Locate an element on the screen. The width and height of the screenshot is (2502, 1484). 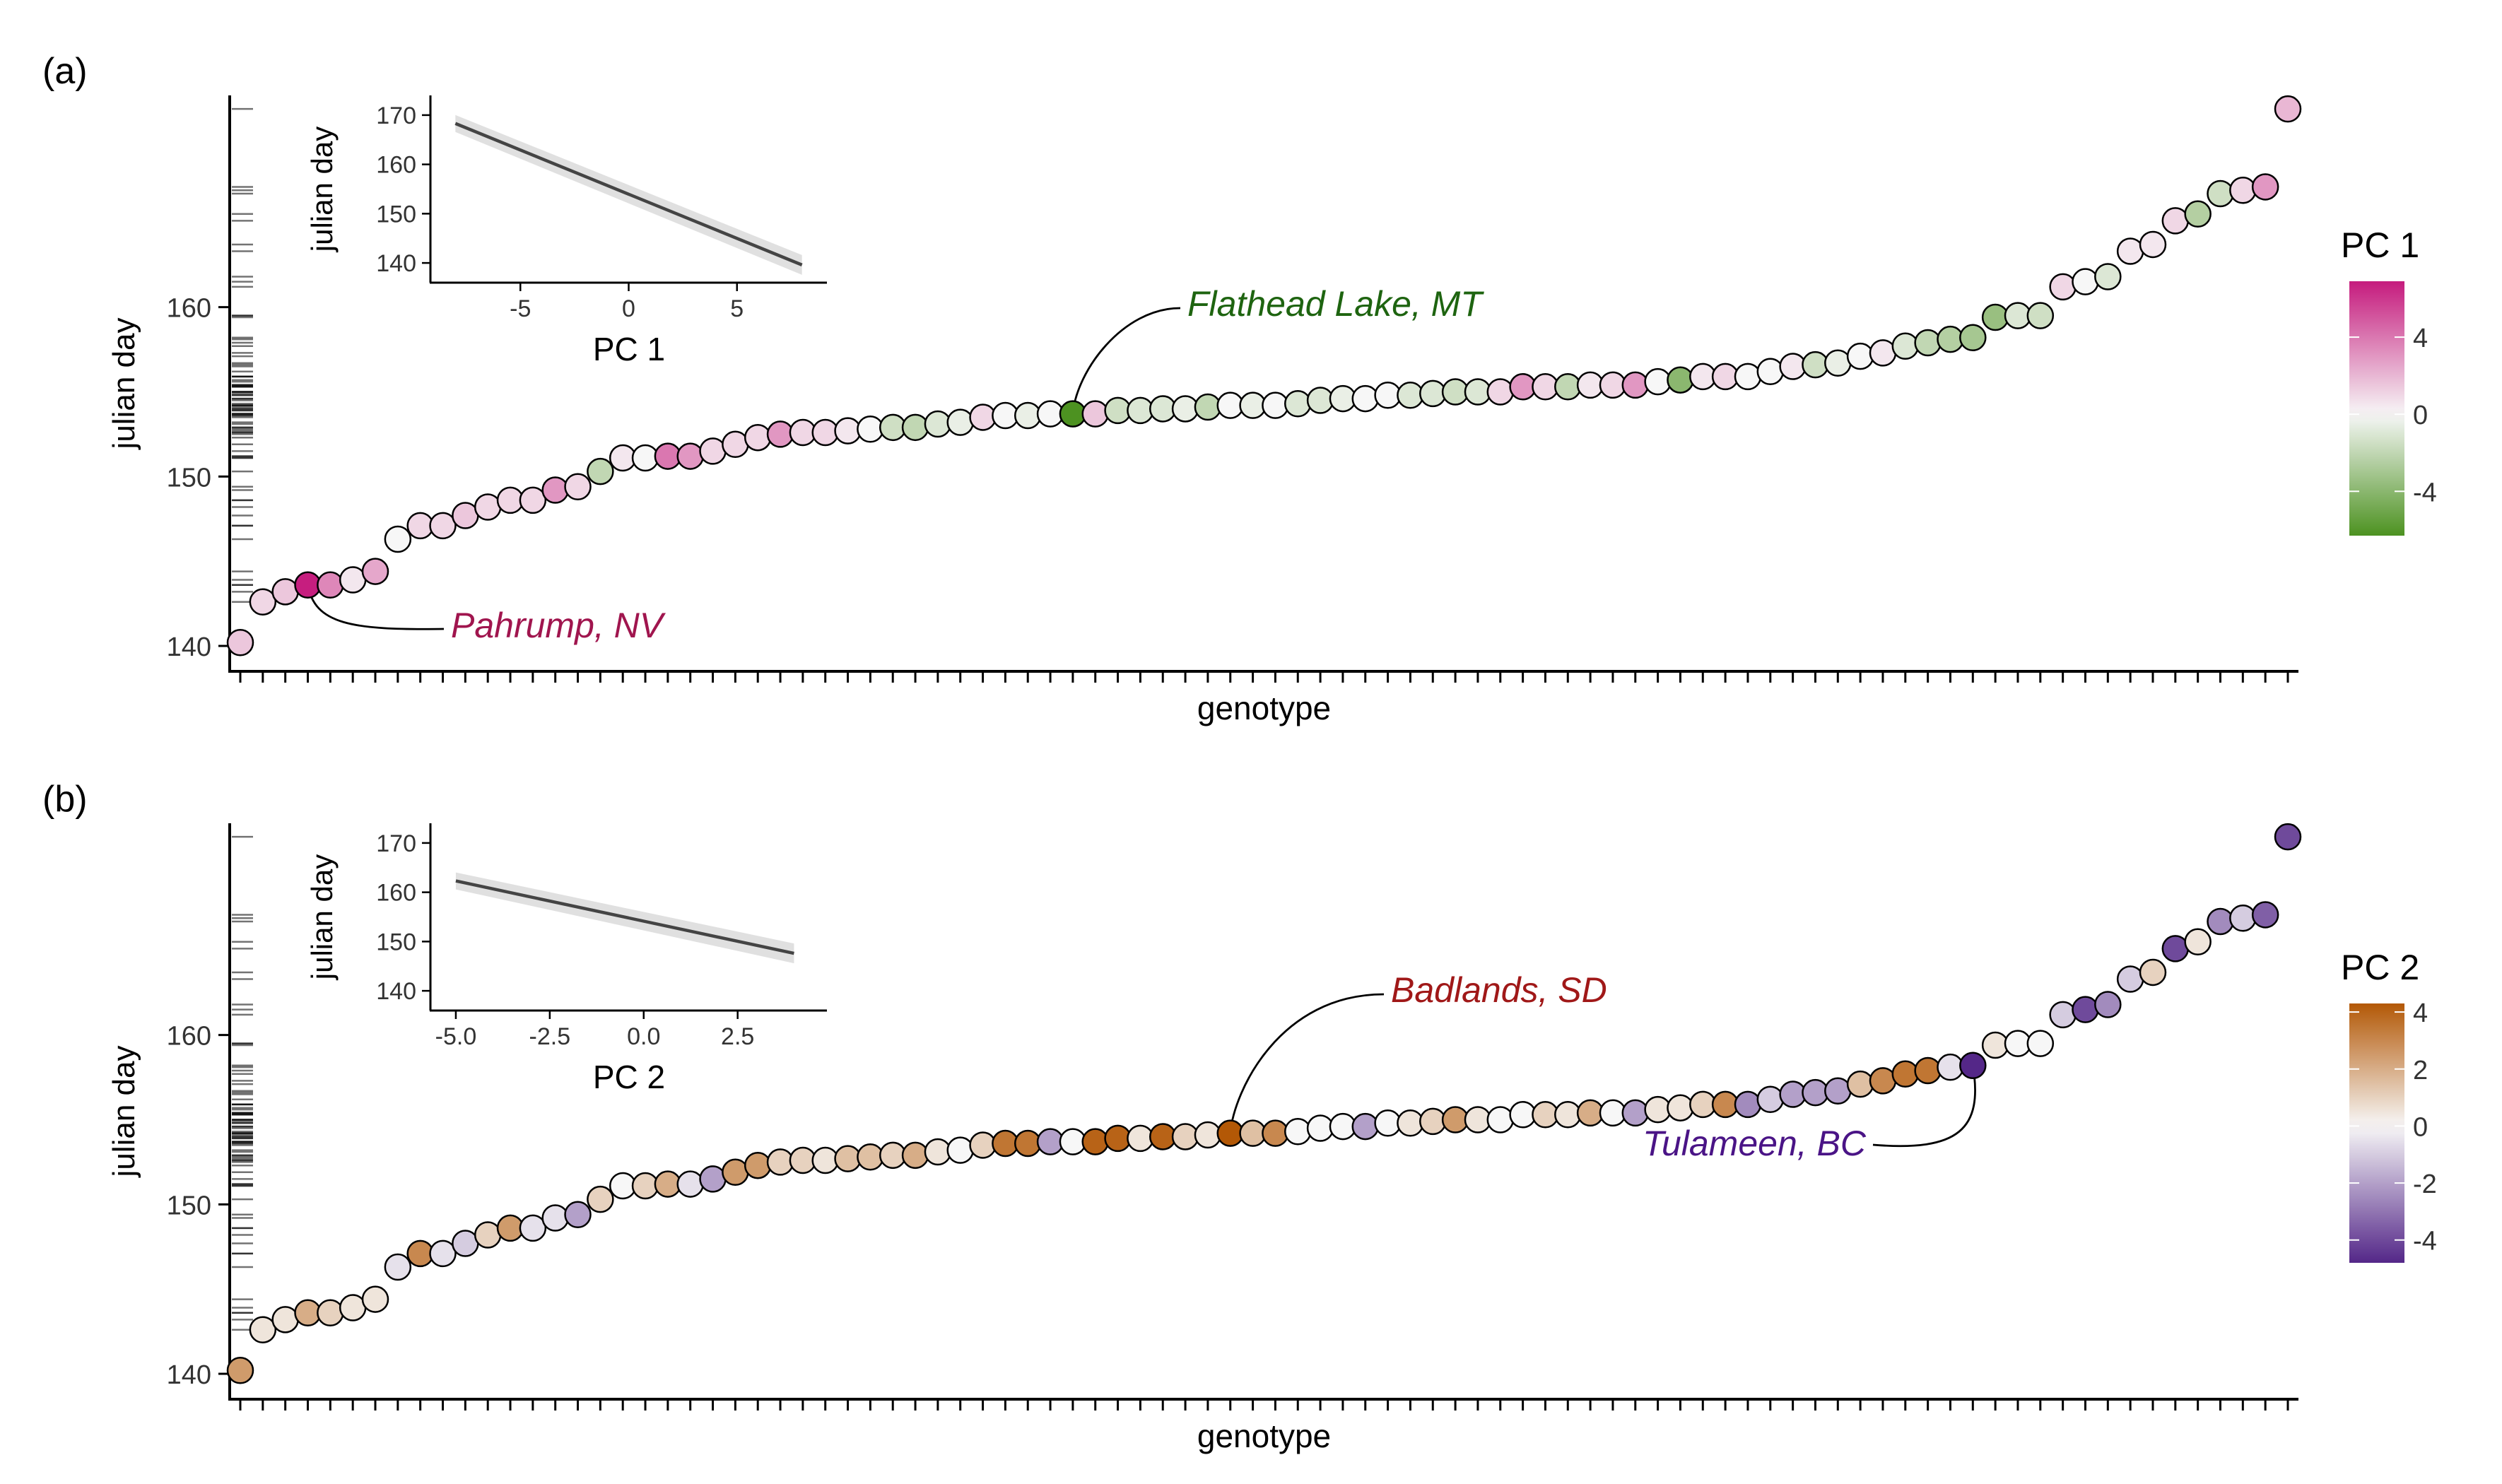
y-axis-title: julian day is located at coordinates (124, 1112).